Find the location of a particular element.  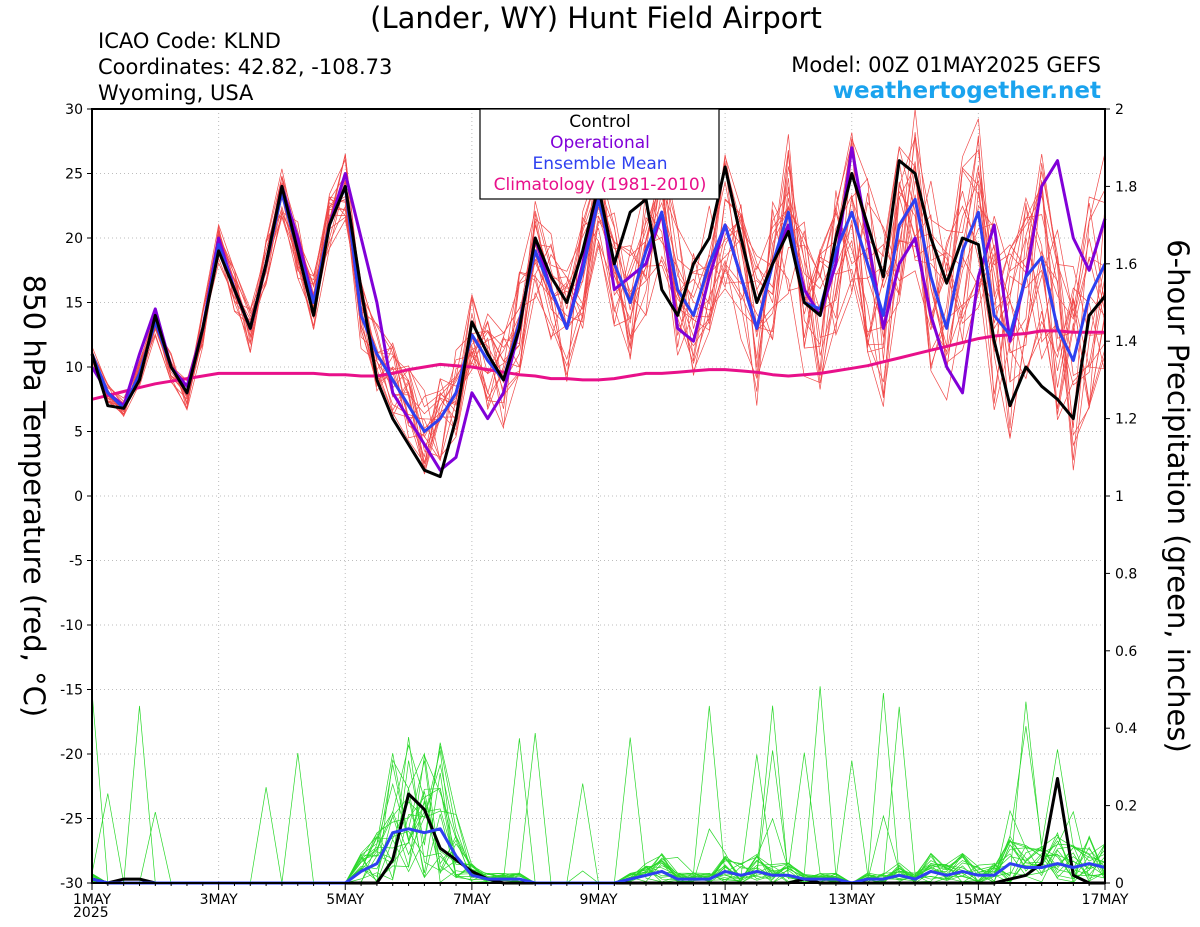

y-right-tick-label: 0.8 is located at coordinates (1126, 574).